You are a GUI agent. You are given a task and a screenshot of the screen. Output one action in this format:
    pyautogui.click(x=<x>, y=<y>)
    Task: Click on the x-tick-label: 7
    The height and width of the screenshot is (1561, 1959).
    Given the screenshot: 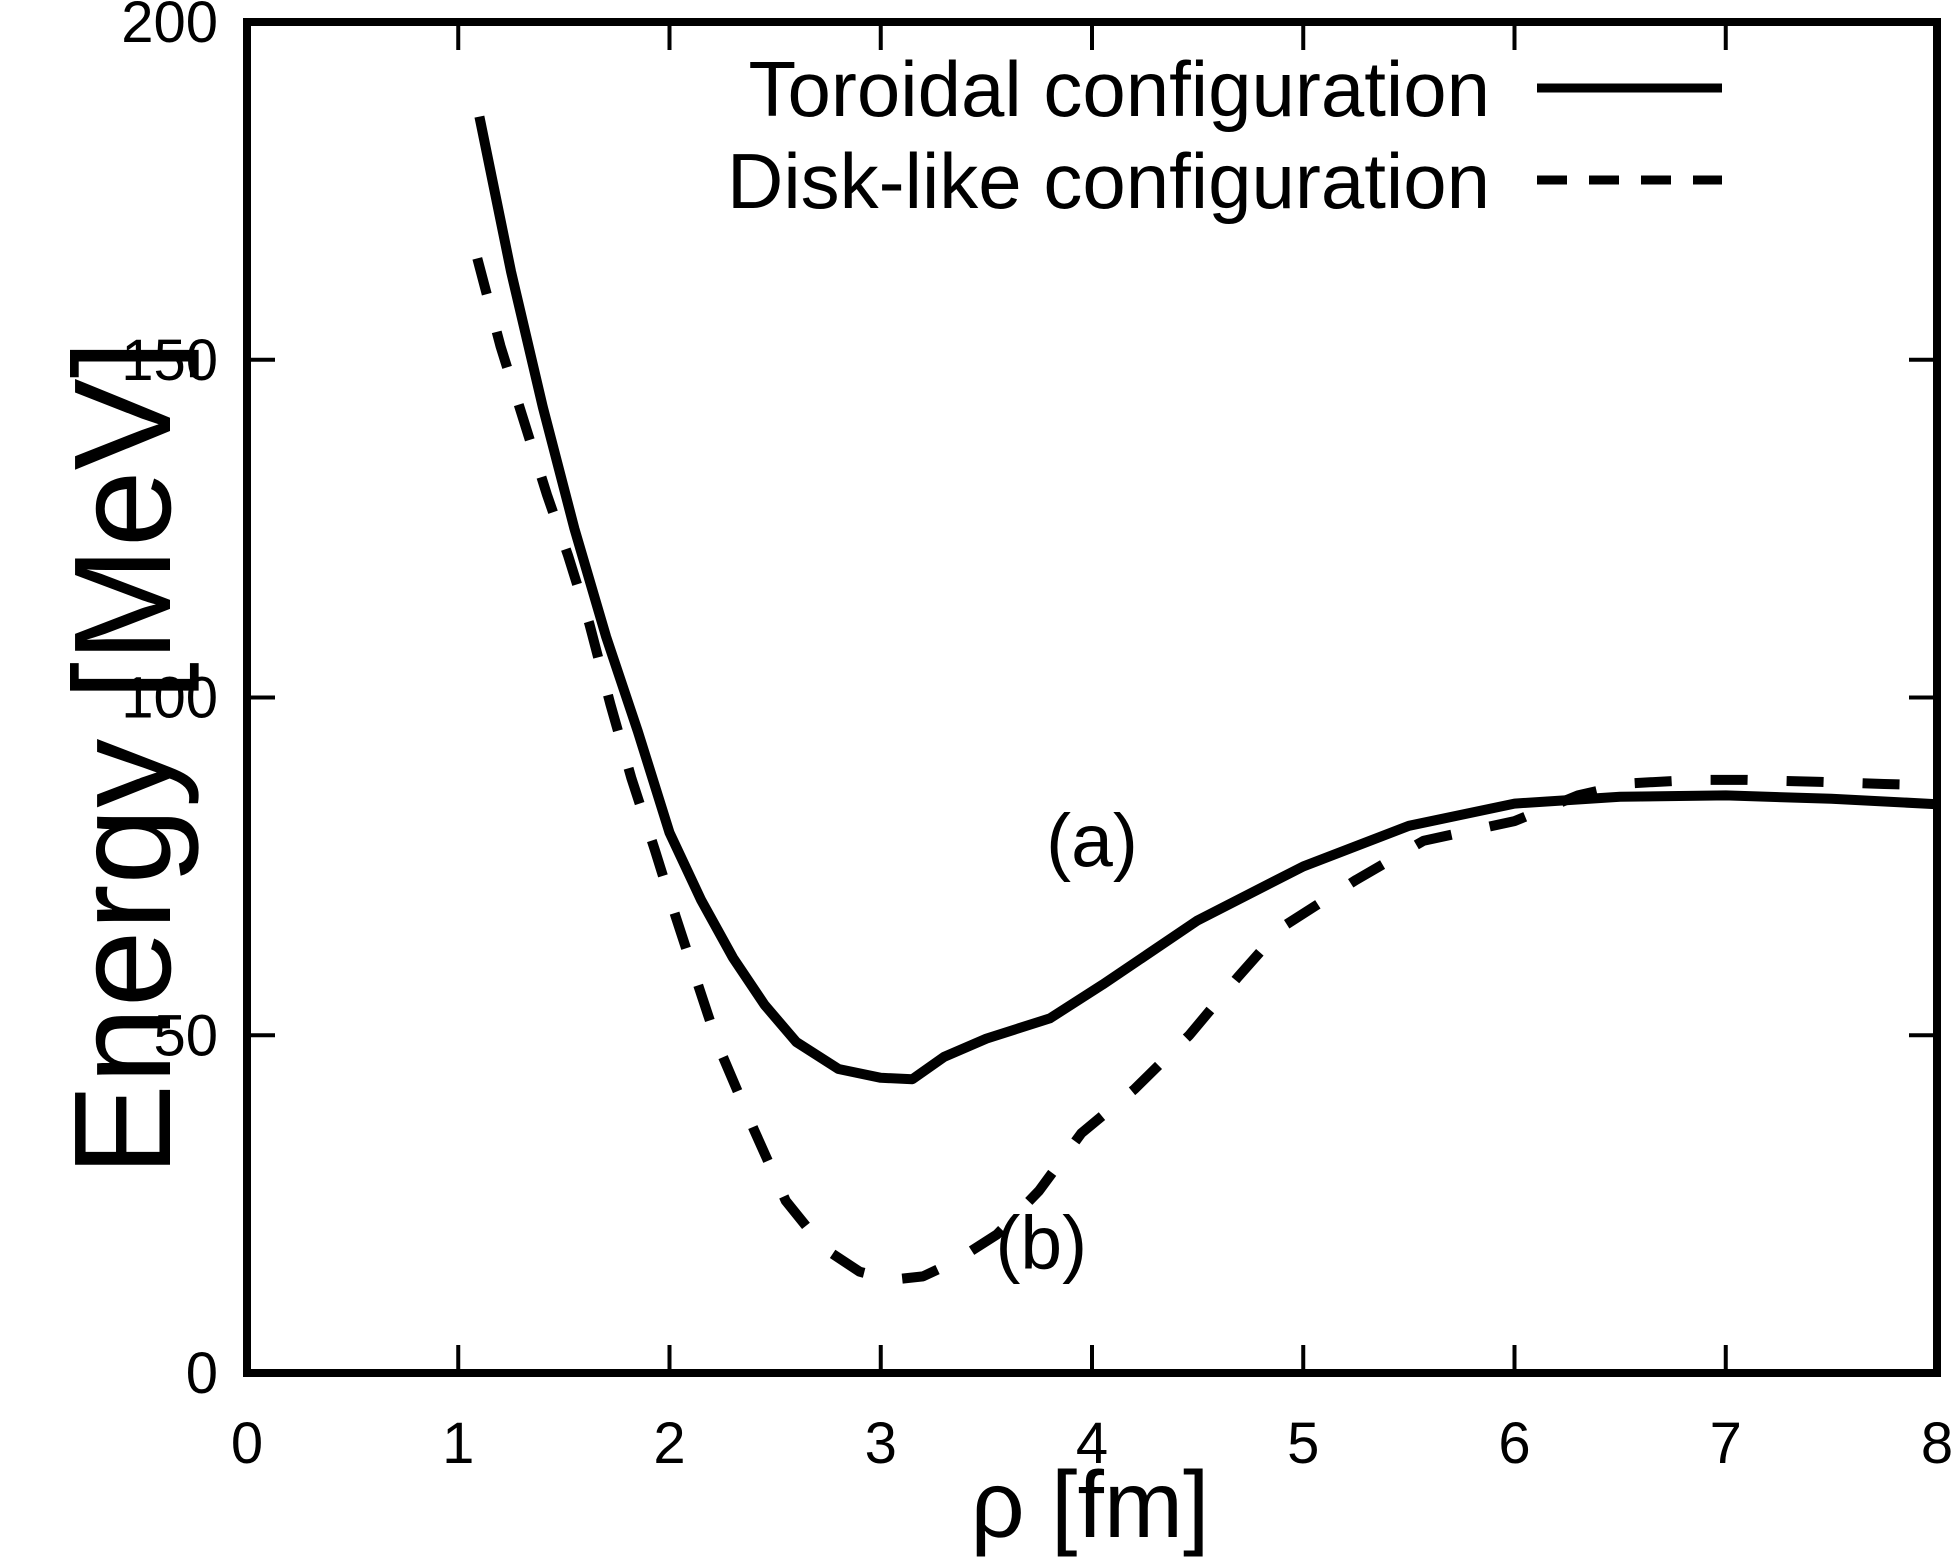 What is the action you would take?
    pyautogui.click(x=1726, y=1443)
    